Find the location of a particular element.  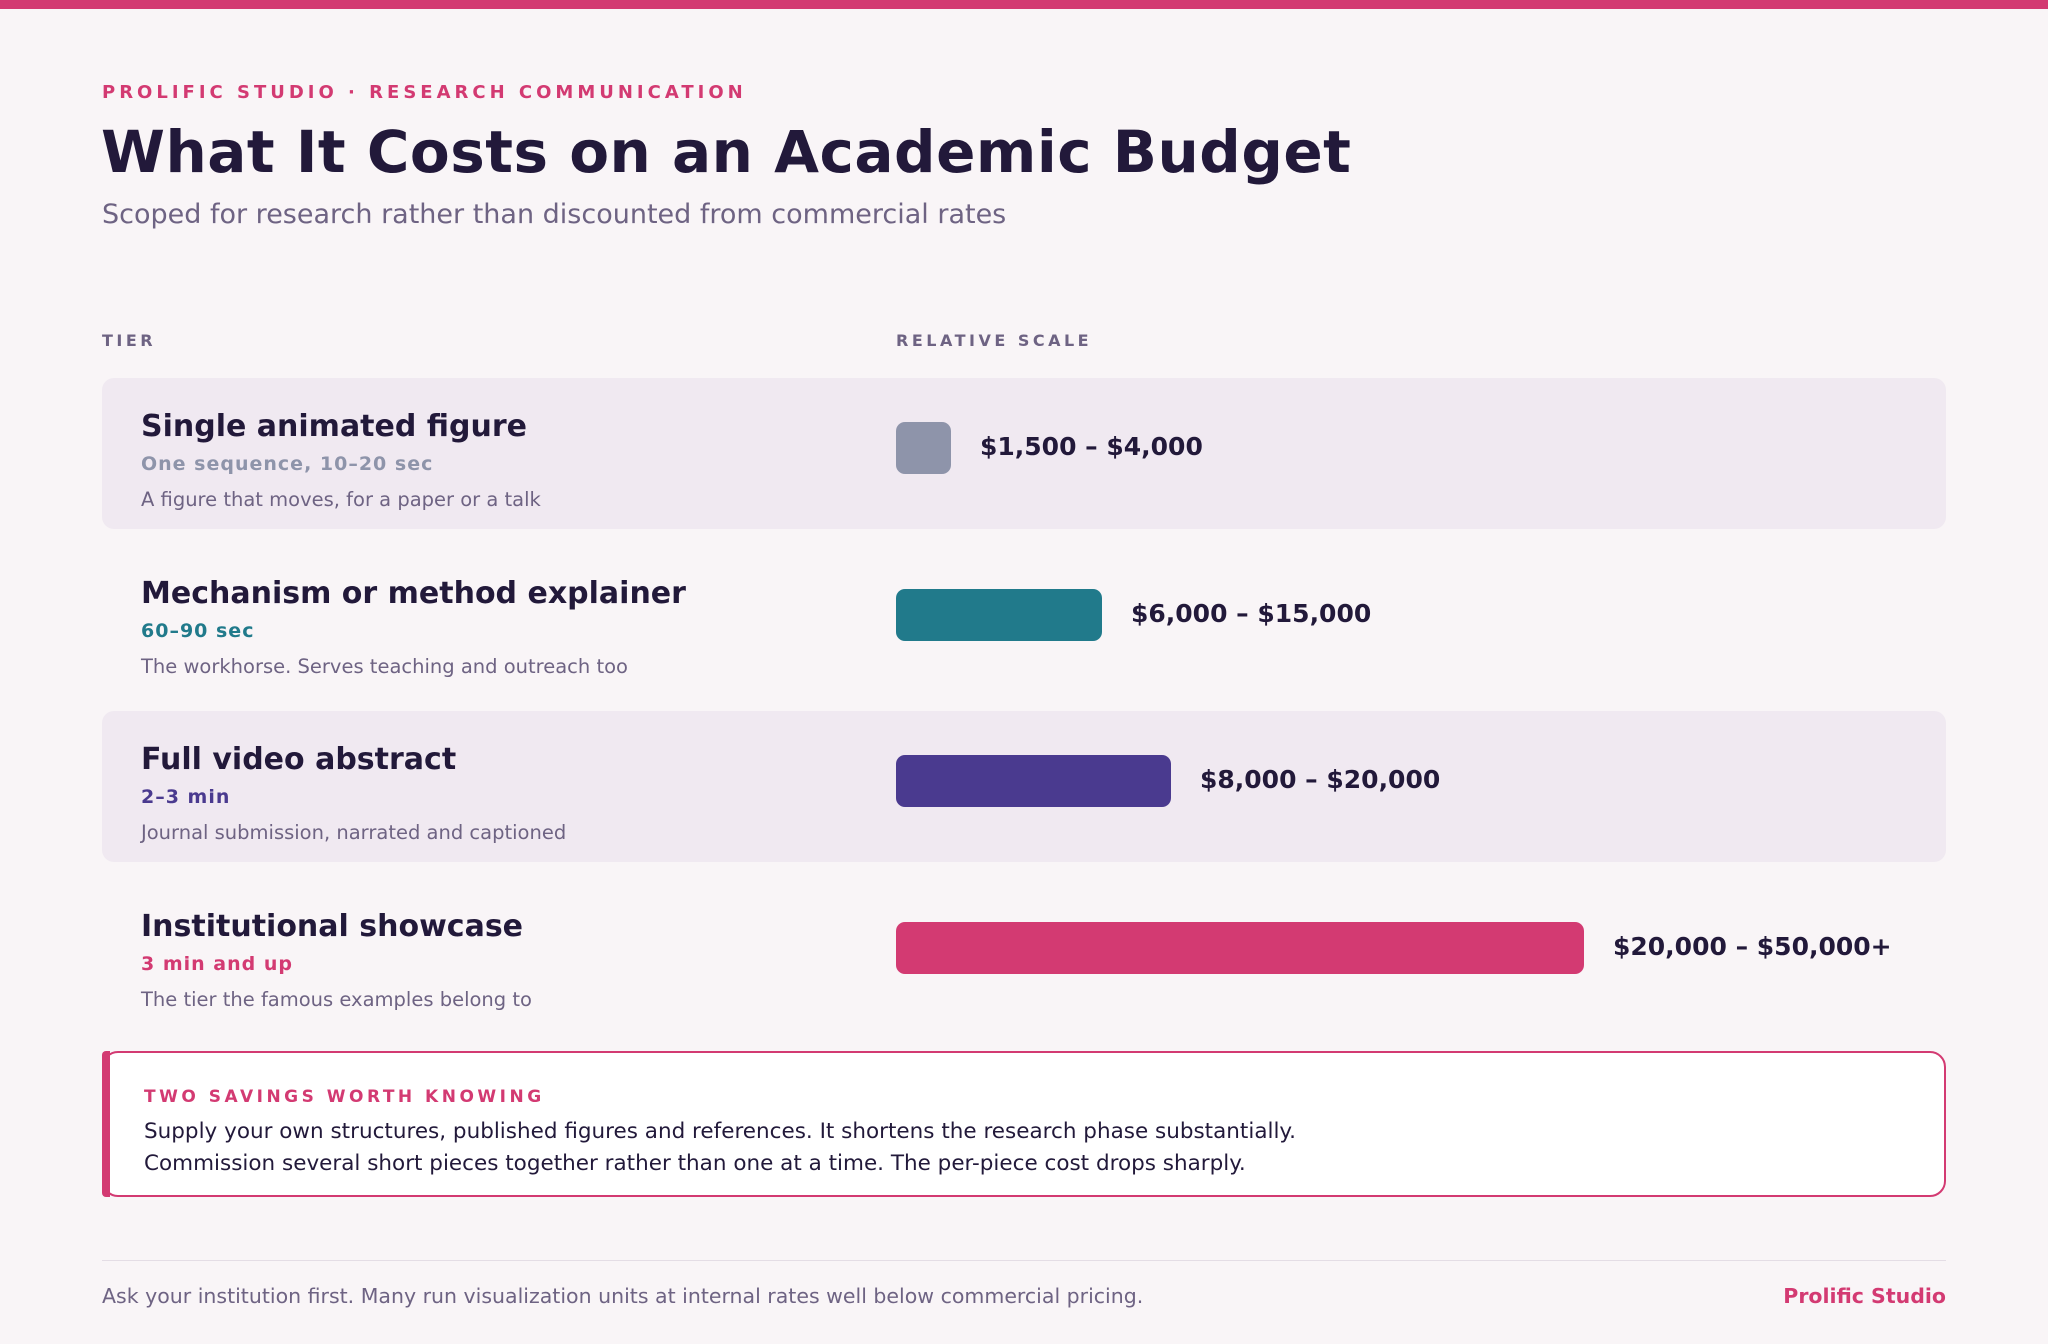

tier-duration: 3 min and up is located at coordinates (217, 964).